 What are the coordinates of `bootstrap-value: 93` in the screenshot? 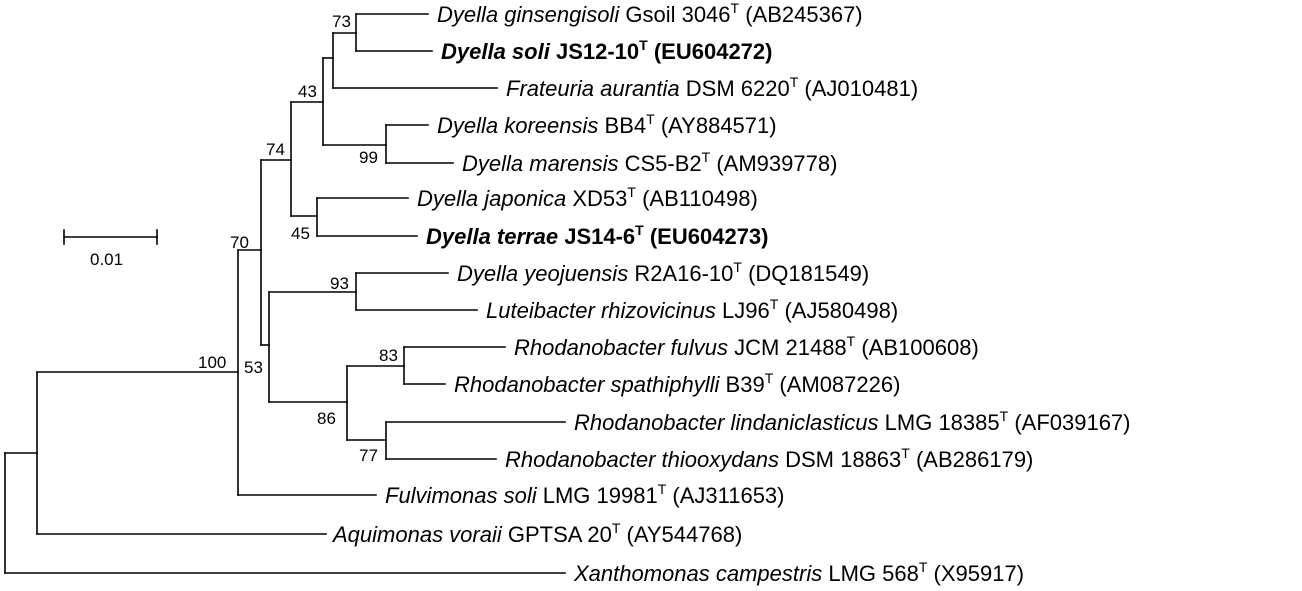 It's located at (339, 283).